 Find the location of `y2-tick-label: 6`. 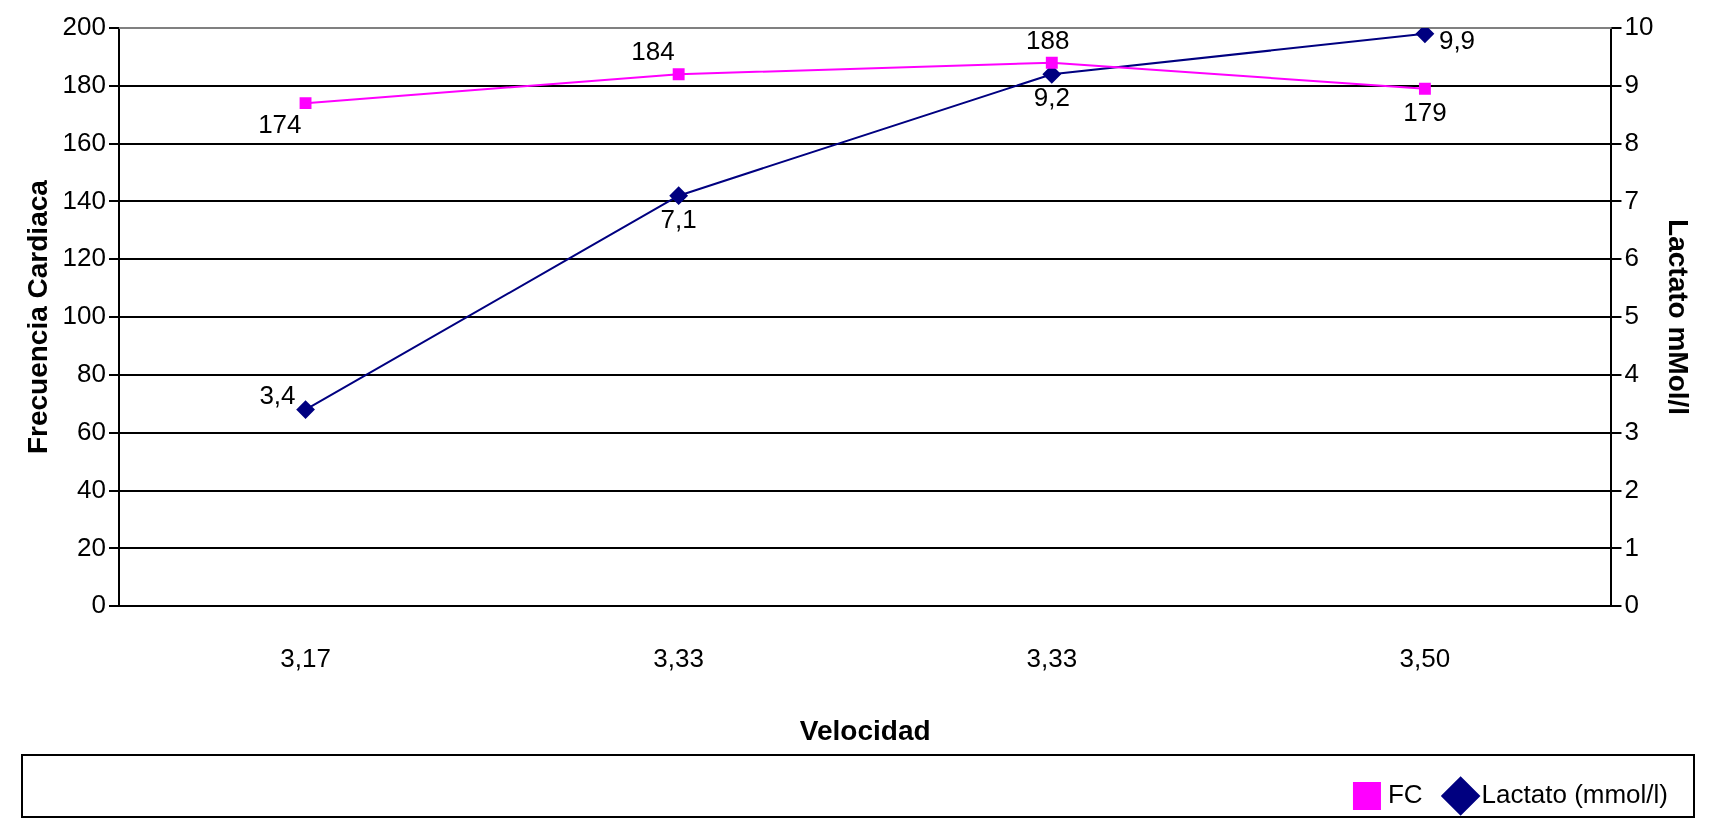

y2-tick-label: 6 is located at coordinates (1631, 257).